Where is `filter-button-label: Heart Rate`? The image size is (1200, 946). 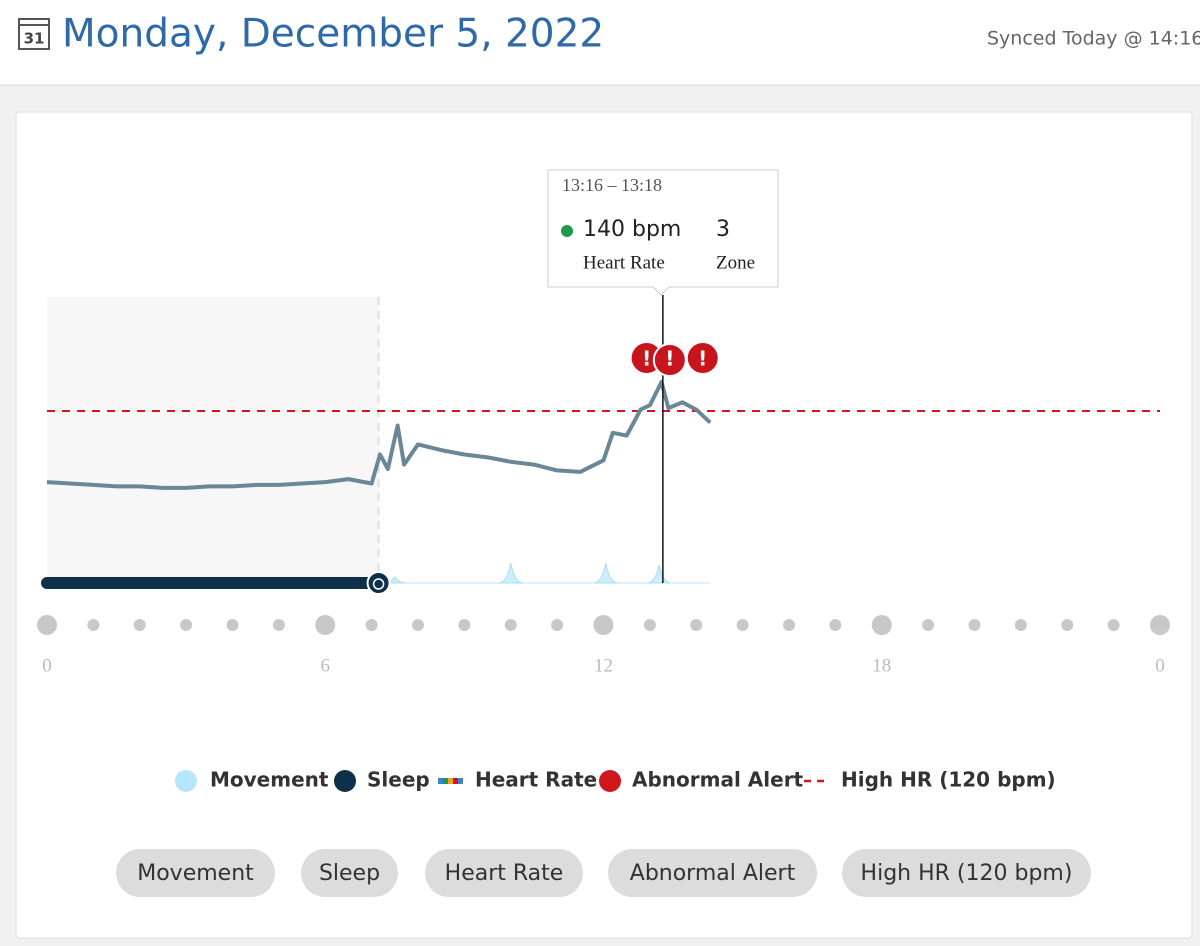
filter-button-label: Heart Rate is located at coordinates (504, 873).